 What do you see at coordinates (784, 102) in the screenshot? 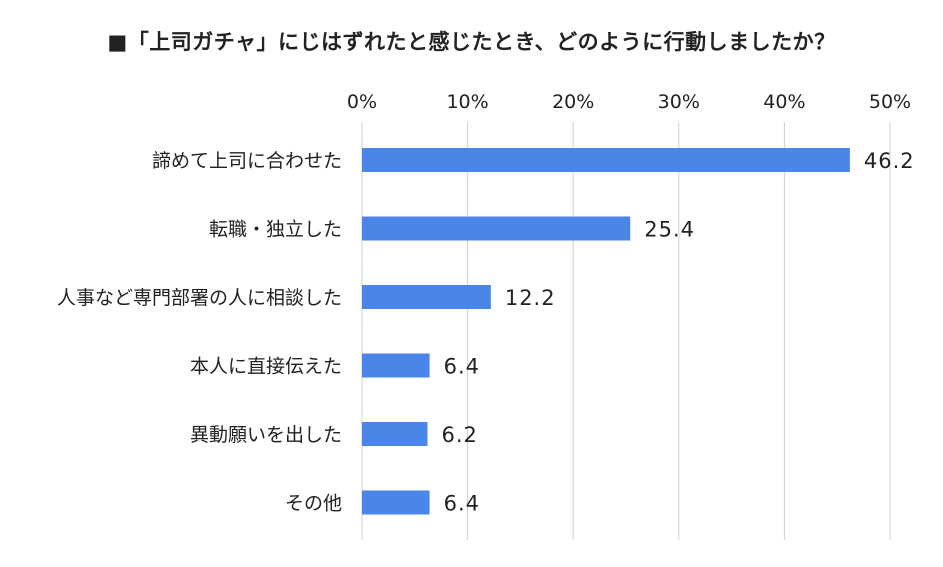
I see `tick-label-40: 40%` at bounding box center [784, 102].